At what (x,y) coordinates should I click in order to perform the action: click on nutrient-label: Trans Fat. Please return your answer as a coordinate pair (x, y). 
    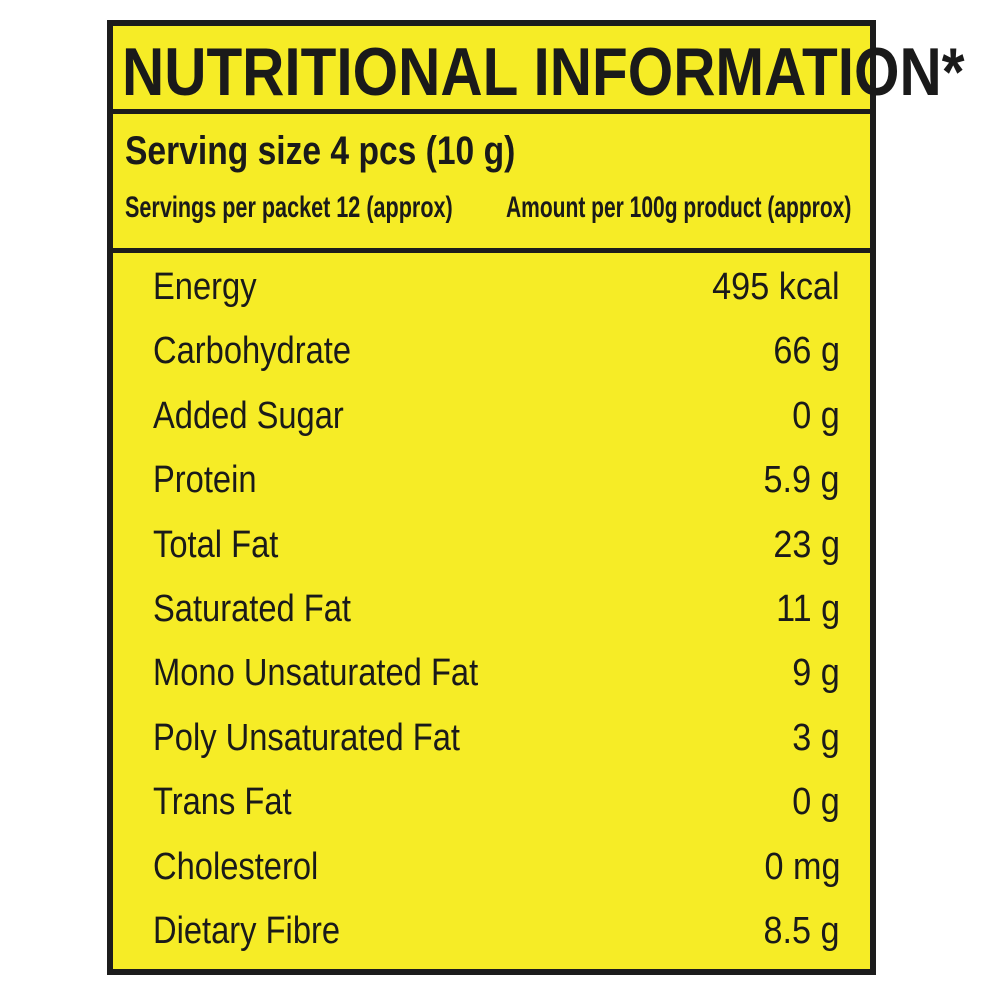
    Looking at the image, I should click on (233, 802).